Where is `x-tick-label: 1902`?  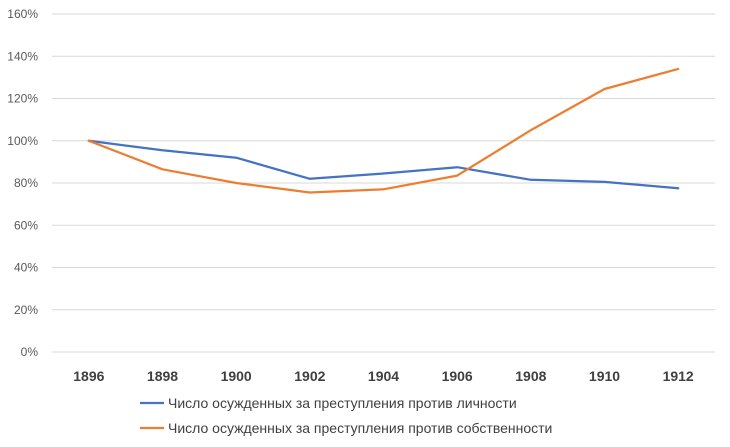
x-tick-label: 1902 is located at coordinates (309, 376).